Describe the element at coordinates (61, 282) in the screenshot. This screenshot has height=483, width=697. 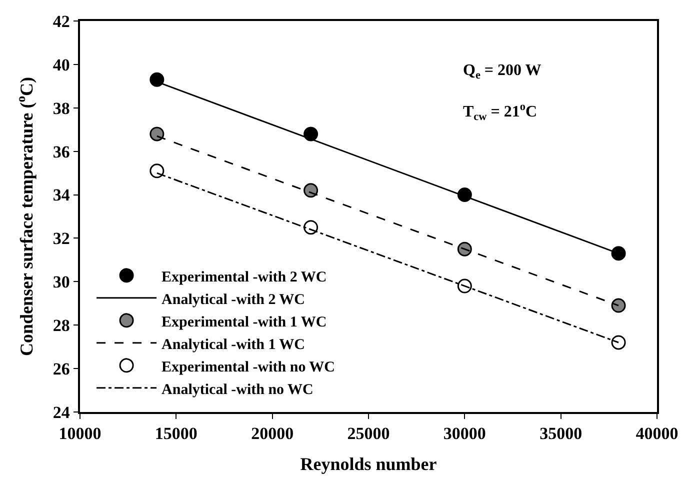
I see `y-tick-label: 30` at that location.